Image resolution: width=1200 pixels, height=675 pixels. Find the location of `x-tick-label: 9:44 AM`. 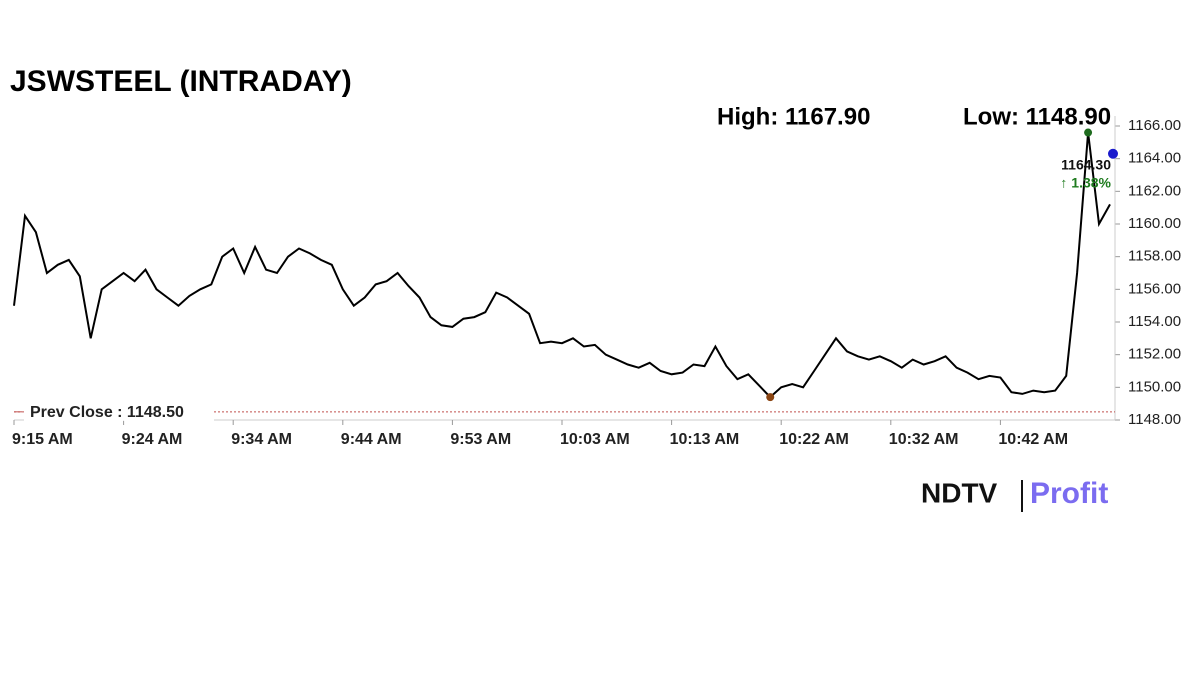

x-tick-label: 9:44 AM is located at coordinates (371, 439).